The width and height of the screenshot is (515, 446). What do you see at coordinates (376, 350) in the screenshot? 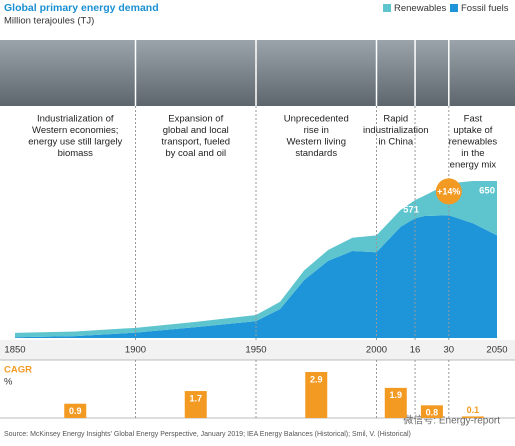
I see `x-tick-label: 2000` at bounding box center [376, 350].